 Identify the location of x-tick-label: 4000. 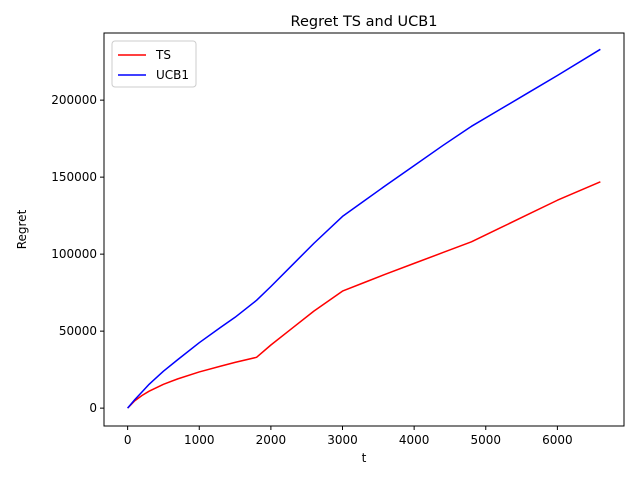
(414, 440).